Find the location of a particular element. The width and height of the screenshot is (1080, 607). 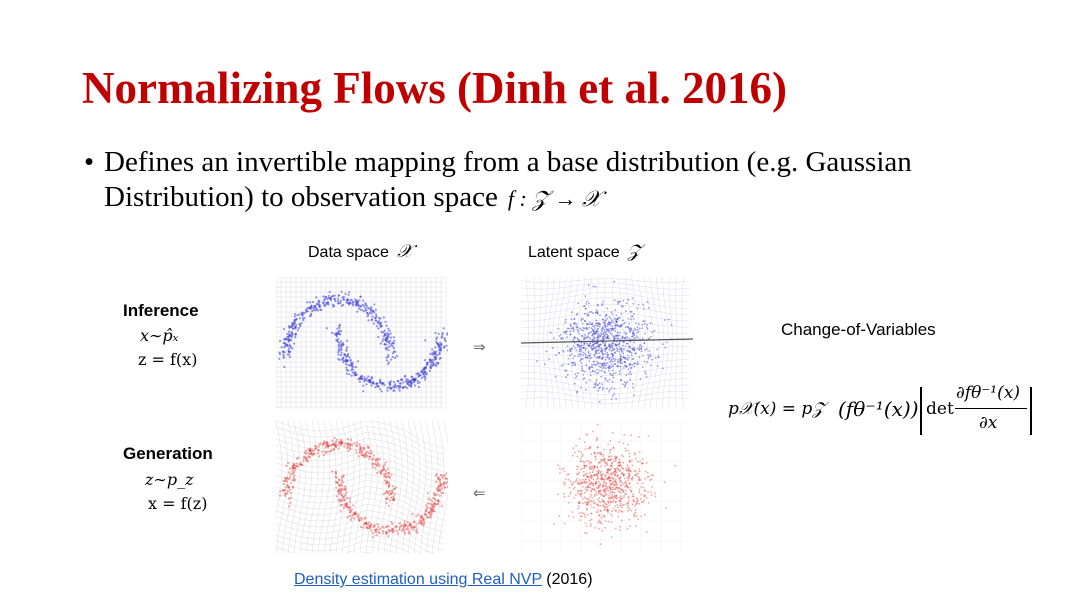

citation-caption: Density estimation using Real NVP (2016) is located at coordinates (443, 580).